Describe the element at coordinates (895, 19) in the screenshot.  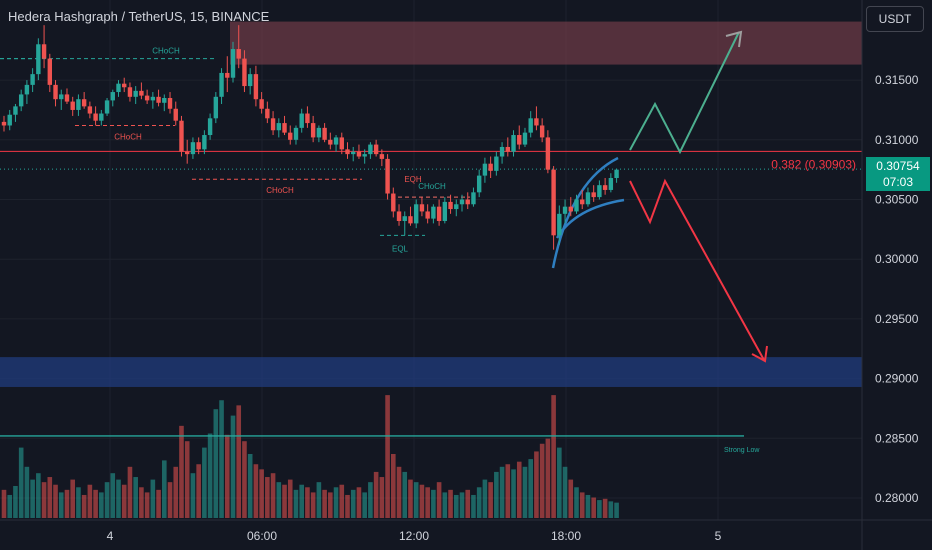
I see `currency-selector: USDT` at that location.